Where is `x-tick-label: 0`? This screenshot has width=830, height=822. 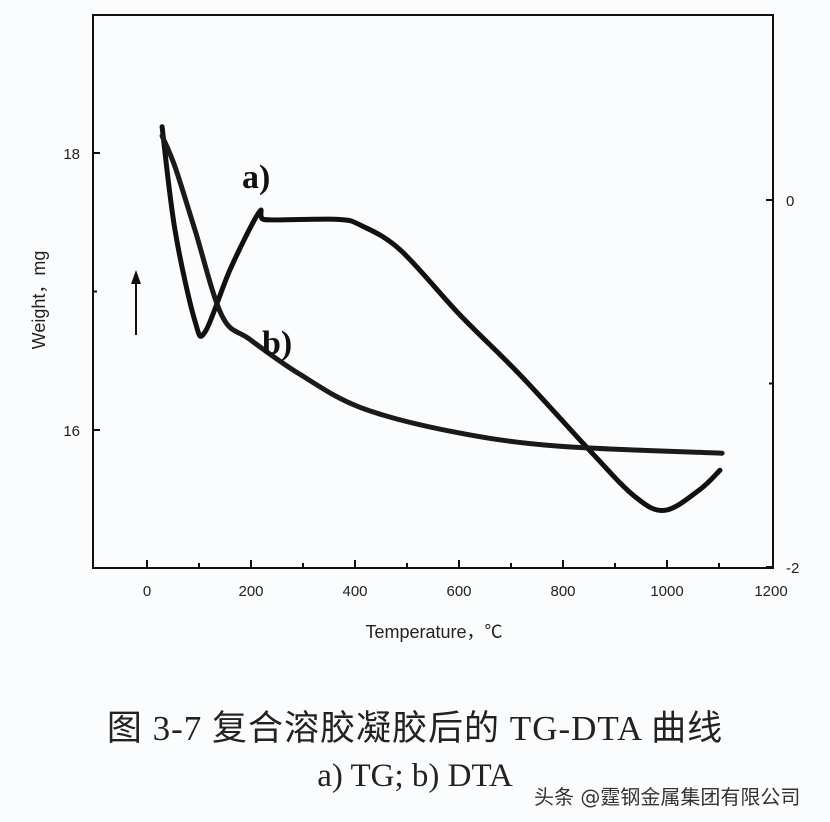
x-tick-label: 0 is located at coordinates (147, 591).